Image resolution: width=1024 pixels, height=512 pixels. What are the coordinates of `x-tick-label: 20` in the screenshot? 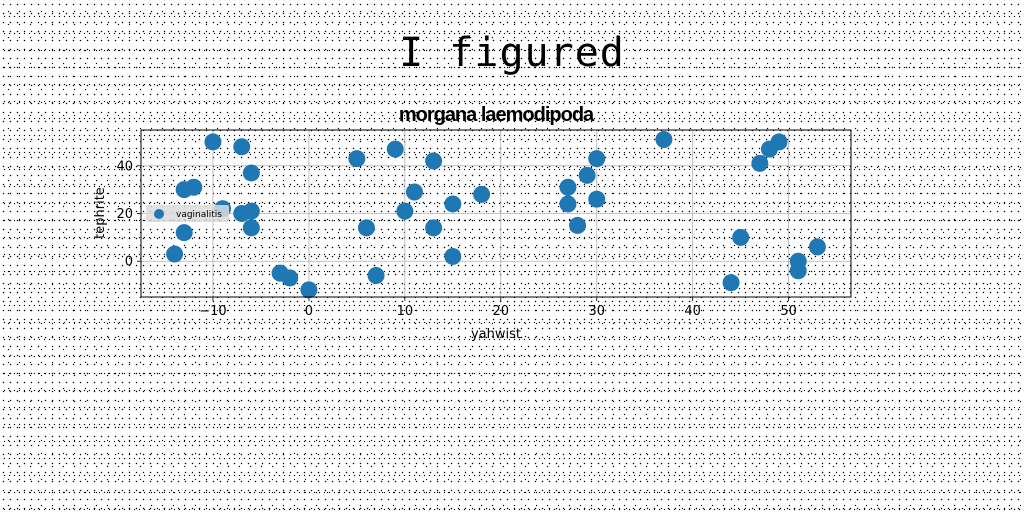 It's located at (501, 311).